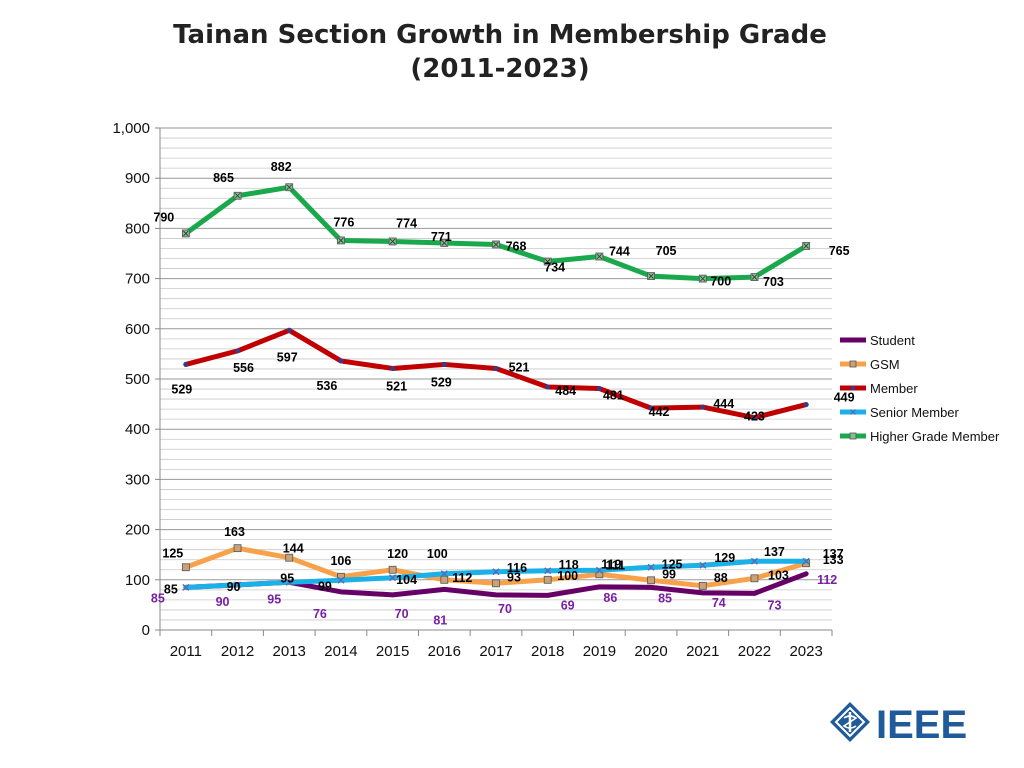 The height and width of the screenshot is (768, 1024). Describe the element at coordinates (853, 388) in the screenshot. I see `legend-marker-member` at that location.